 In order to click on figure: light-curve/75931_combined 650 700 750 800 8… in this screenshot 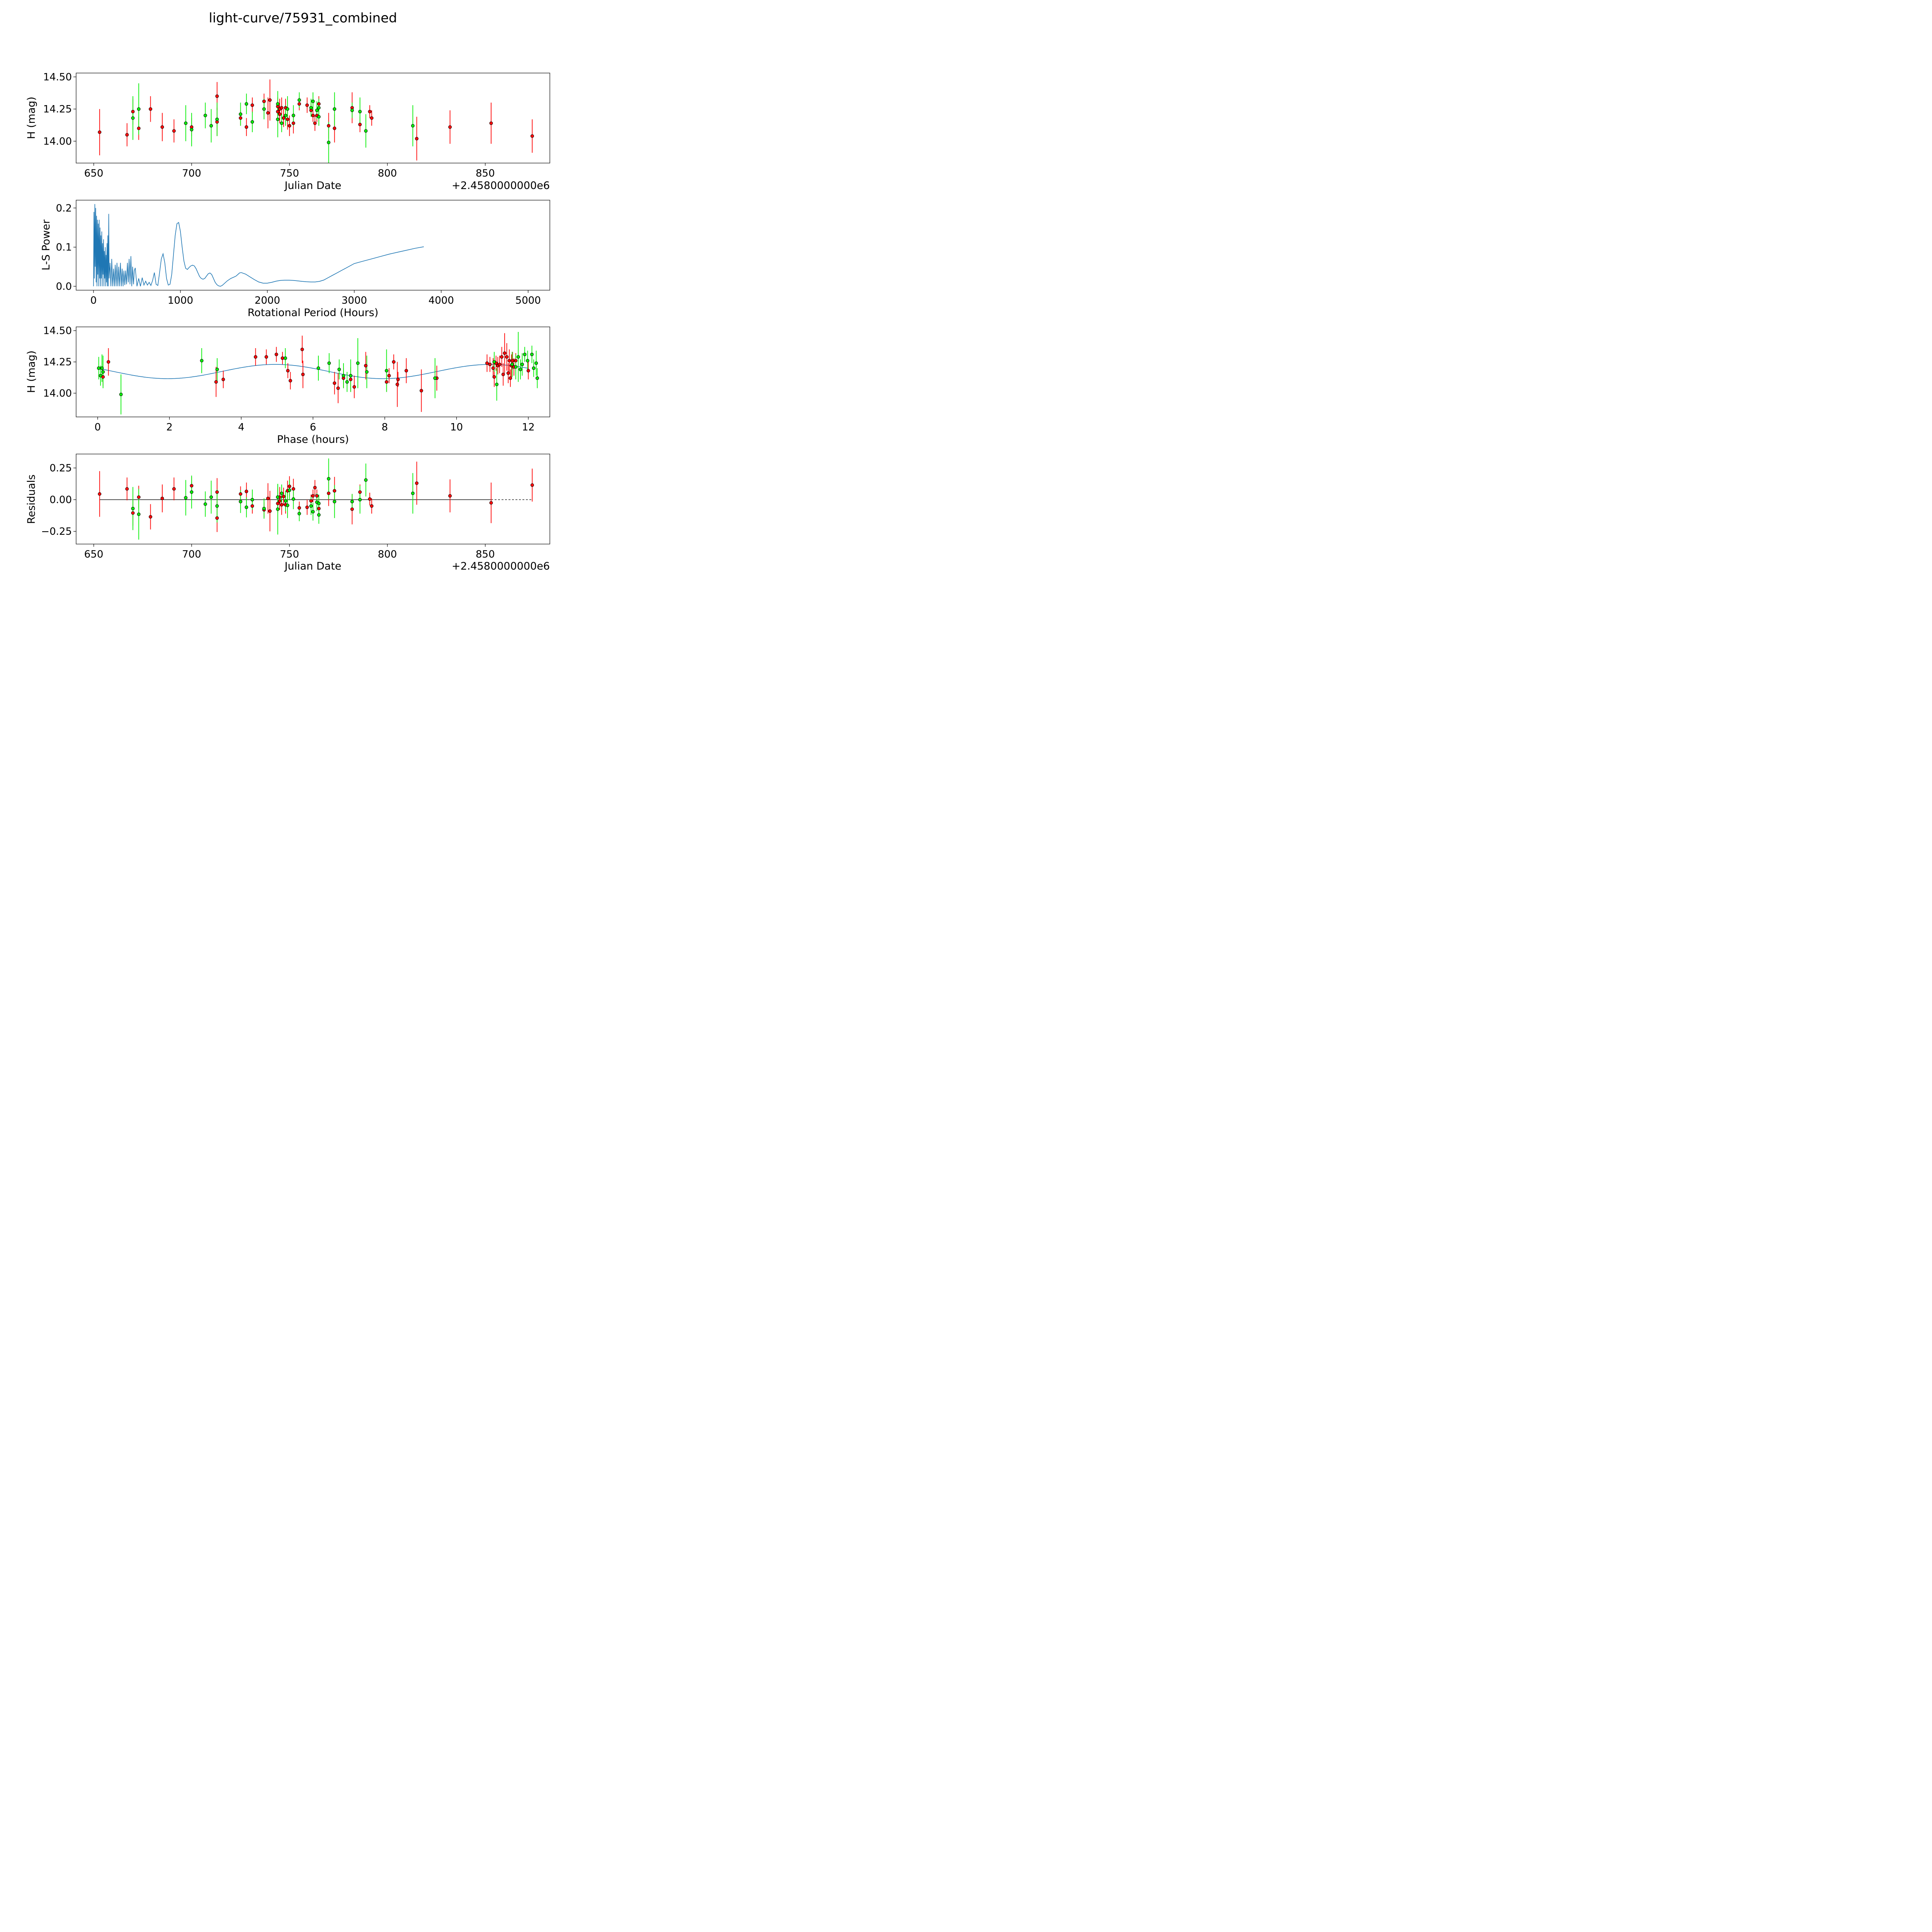, I will do `click(288, 291)`.